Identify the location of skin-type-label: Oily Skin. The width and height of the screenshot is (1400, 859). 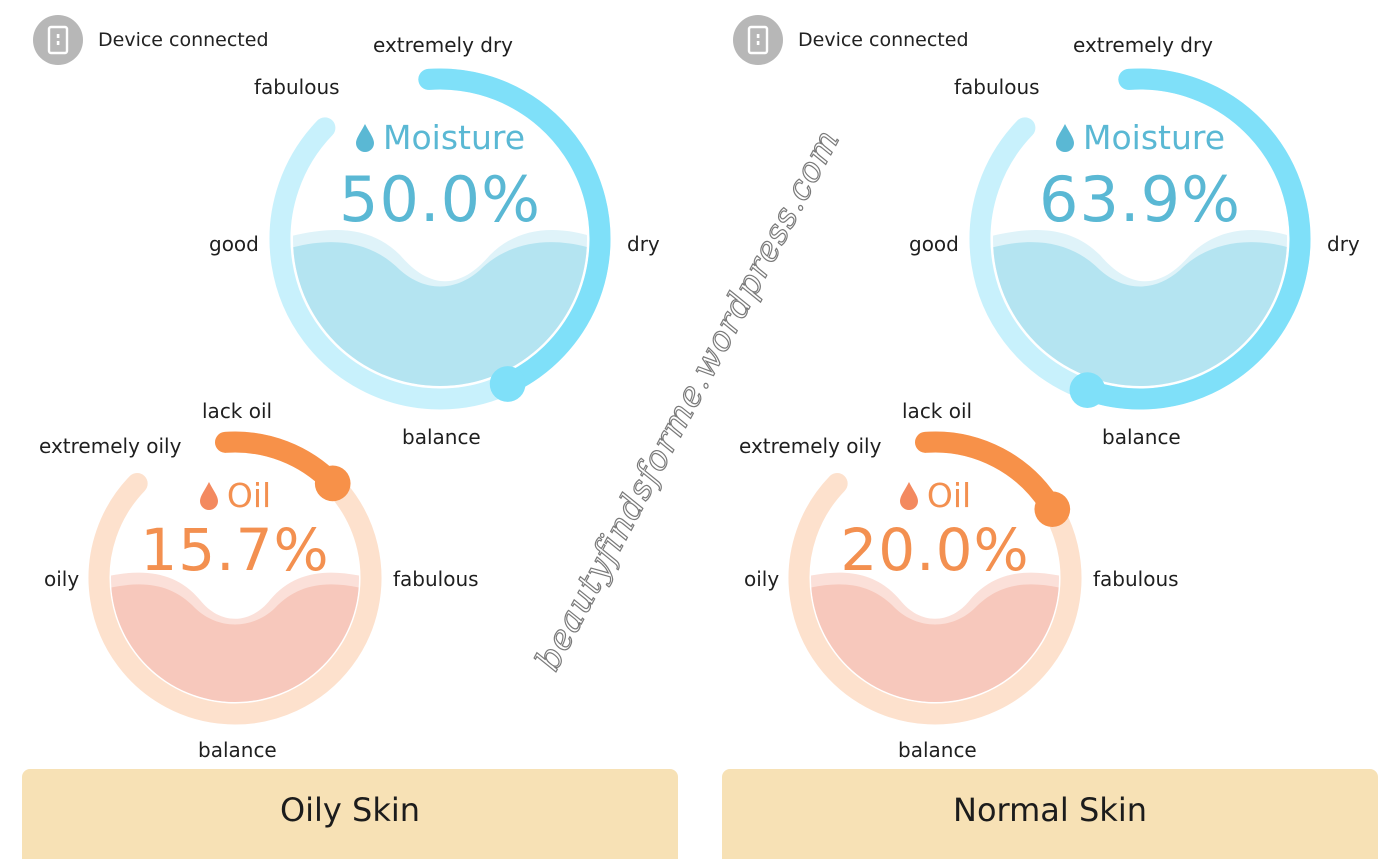
(350, 810).